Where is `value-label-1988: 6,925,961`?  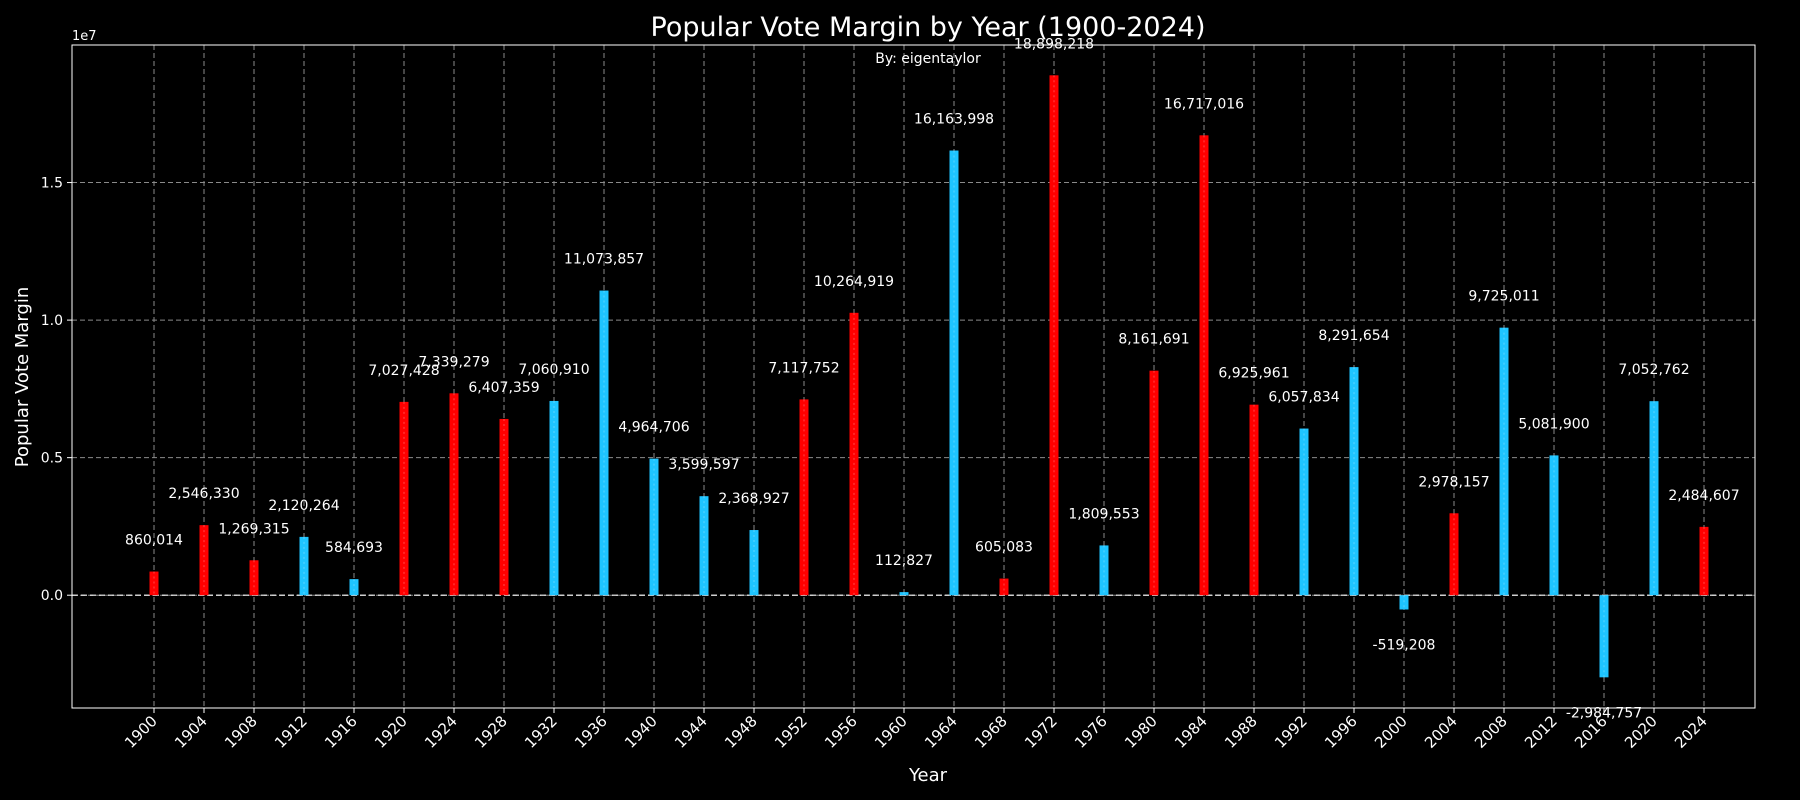 value-label-1988: 6,925,961 is located at coordinates (1253, 374).